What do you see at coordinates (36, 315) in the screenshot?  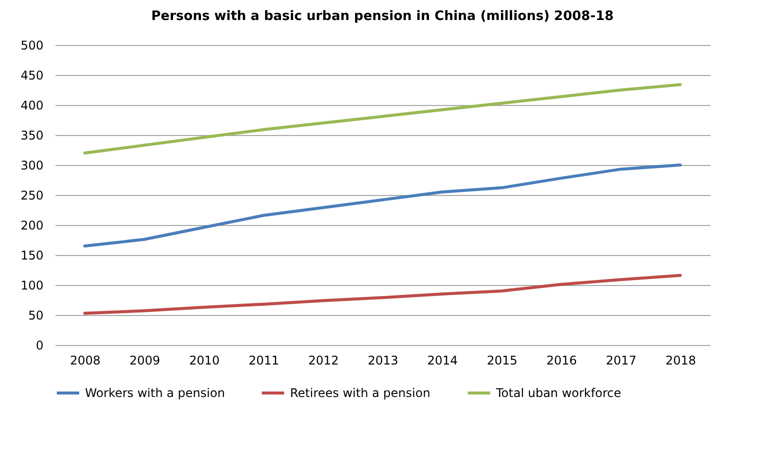 I see `y-tick-label: 50` at bounding box center [36, 315].